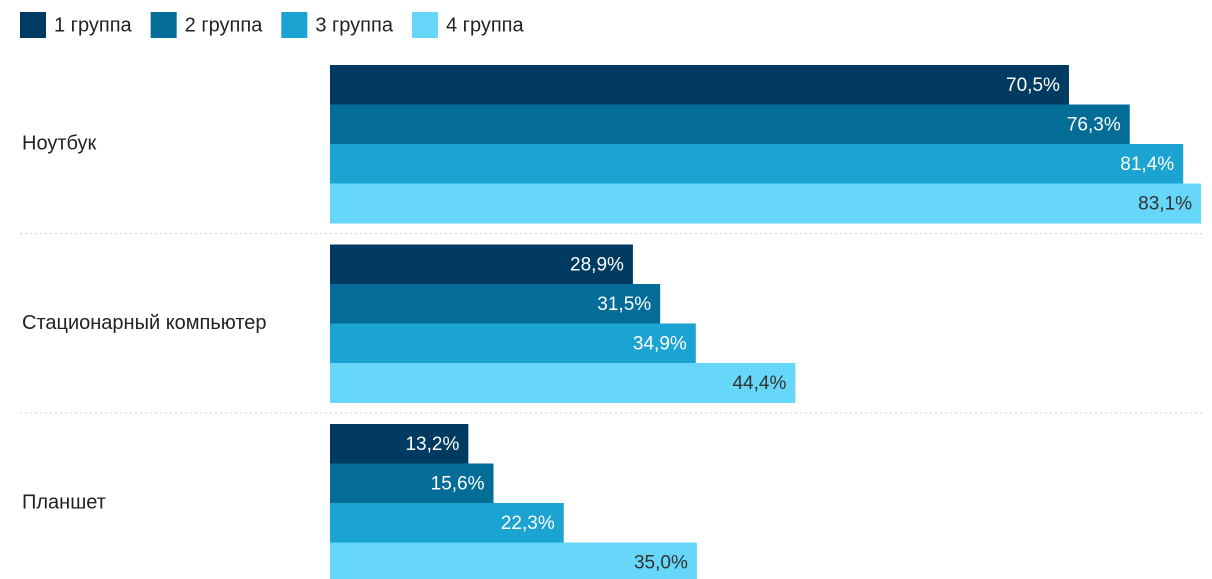 The image size is (1212, 579). Describe the element at coordinates (144, 323) in the screenshot. I see `category-label: Стационарный компьютер` at that location.